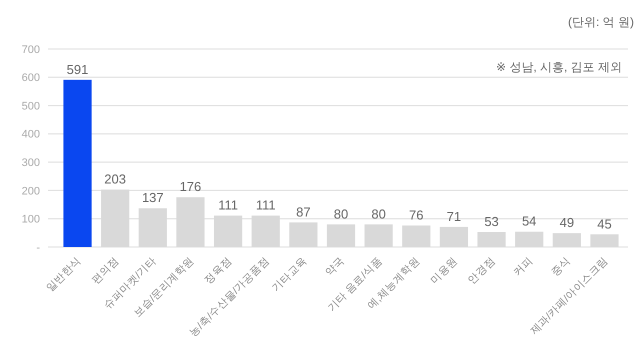  Describe the element at coordinates (491, 222) in the screenshot. I see `data-label: 53` at that location.